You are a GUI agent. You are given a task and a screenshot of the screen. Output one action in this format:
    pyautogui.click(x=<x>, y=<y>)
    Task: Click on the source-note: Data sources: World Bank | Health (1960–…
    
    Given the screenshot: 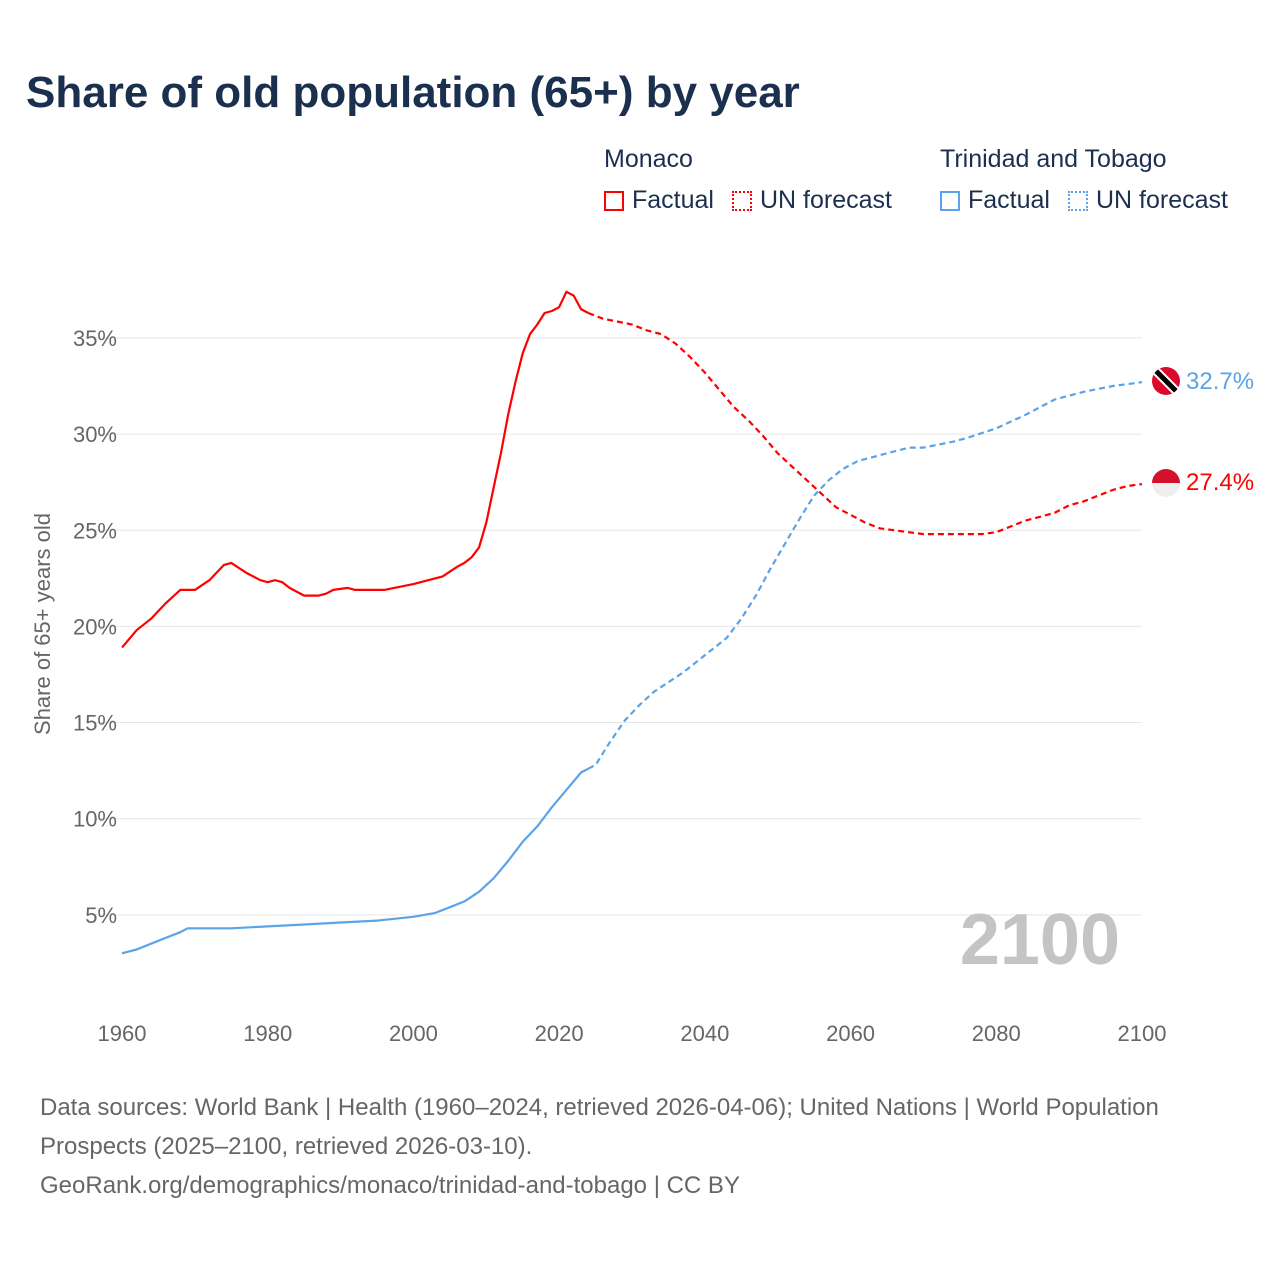 What is the action you would take?
    pyautogui.click(x=615, y=1146)
    